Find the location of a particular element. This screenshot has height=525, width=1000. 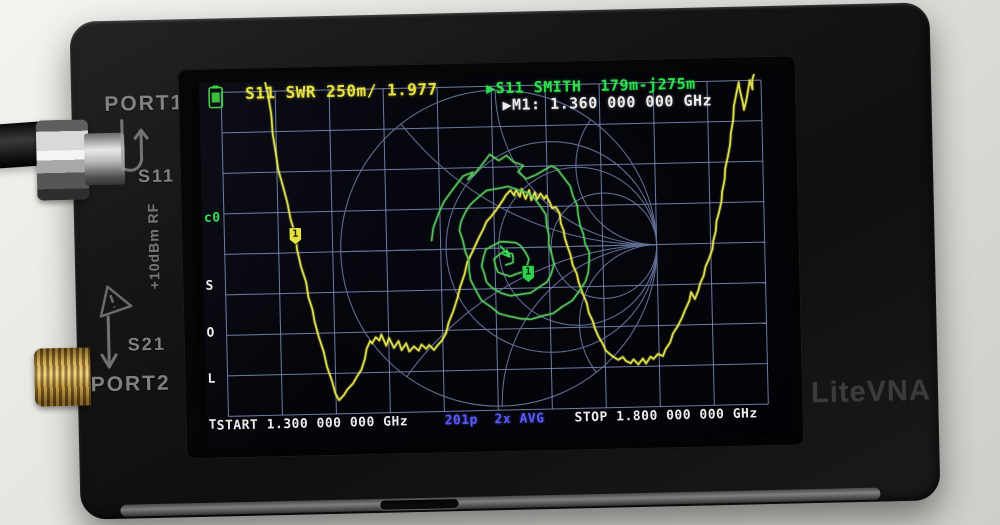

rf-warning-line1: +10dBm RF is located at coordinates (153, 246).